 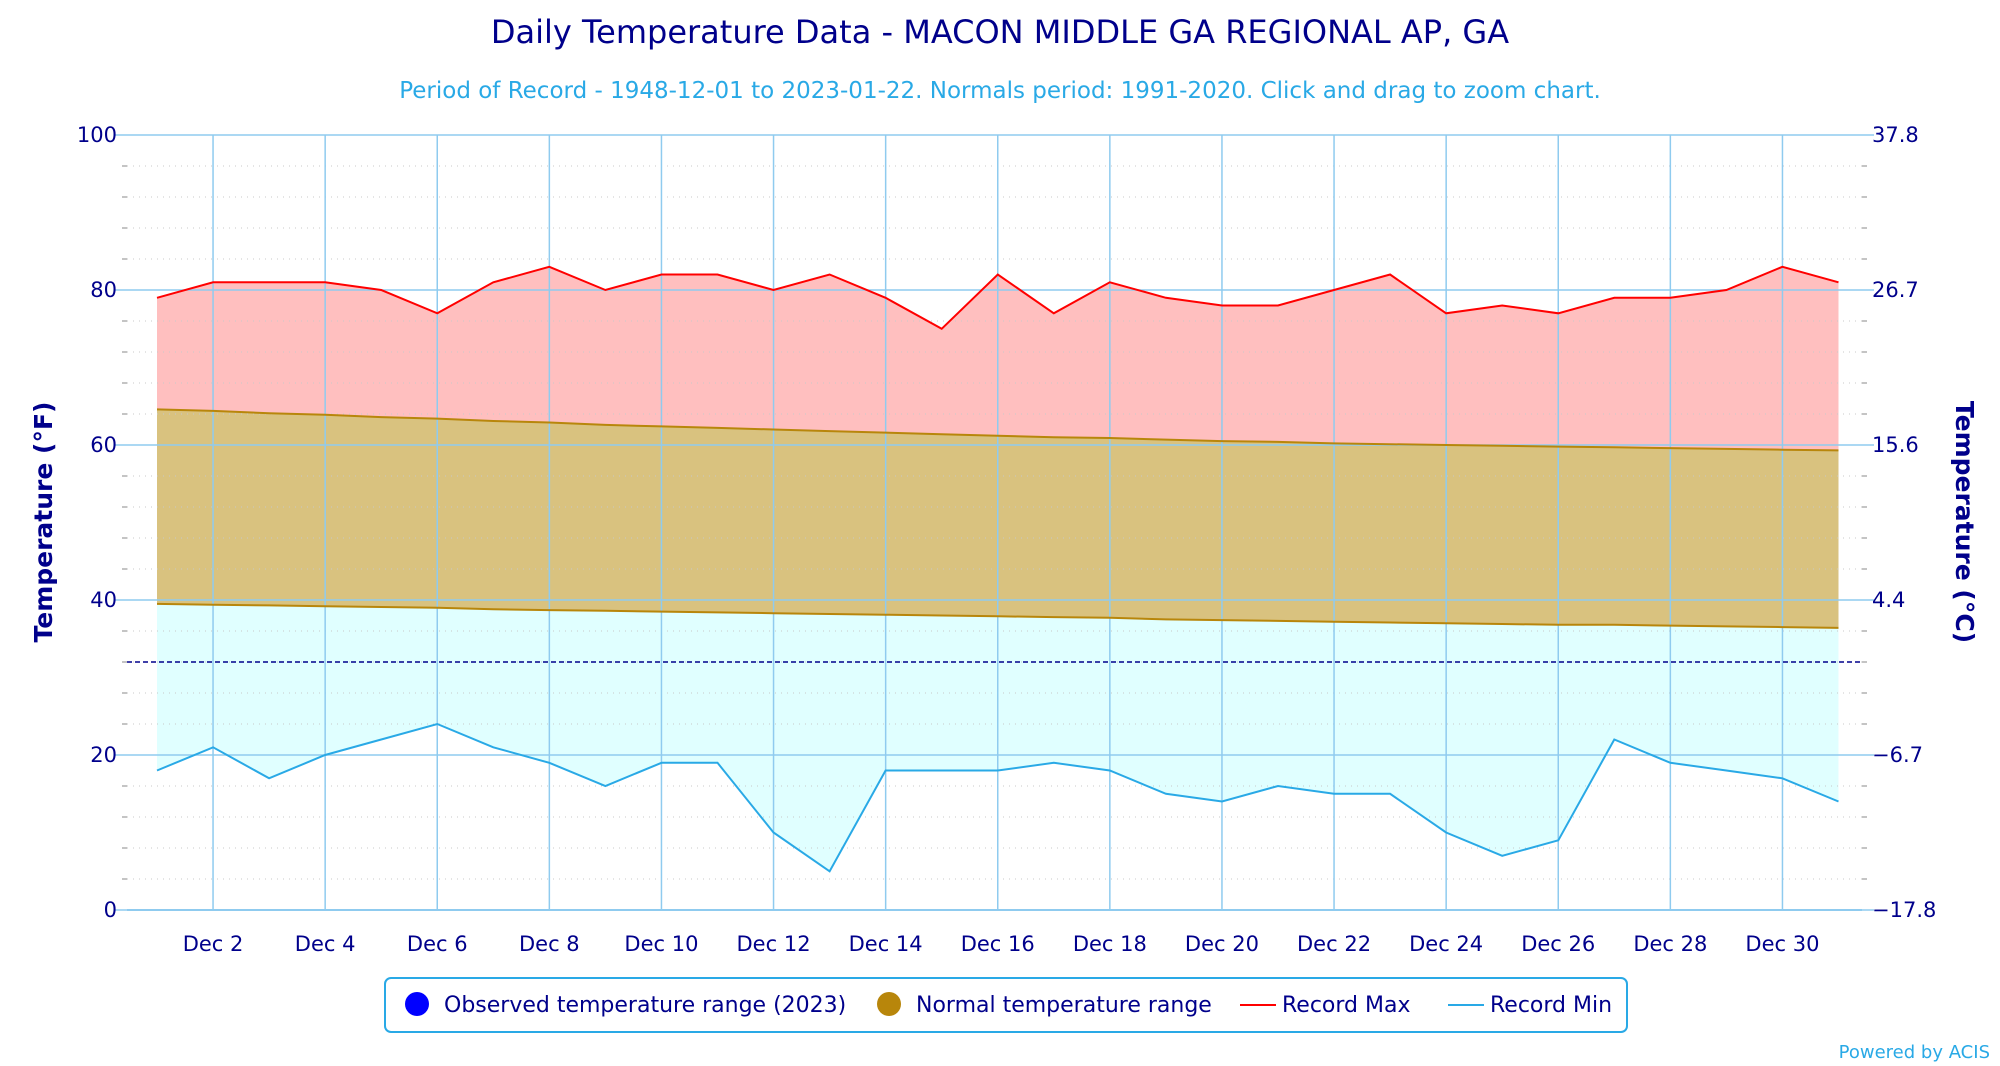 I want to click on x-tick-label: Dec 8, so click(x=549, y=944).